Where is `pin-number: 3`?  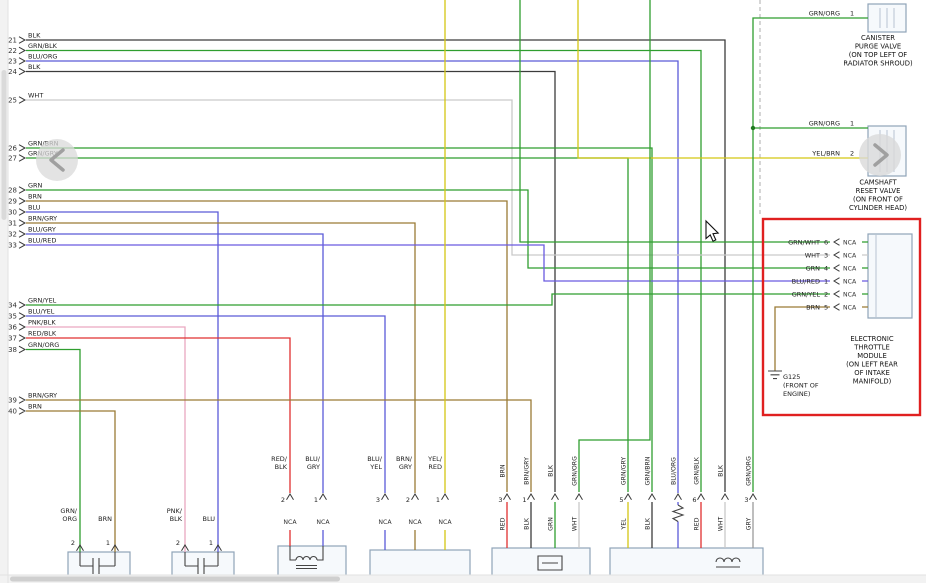
pin-number: 3 is located at coordinates (378, 500).